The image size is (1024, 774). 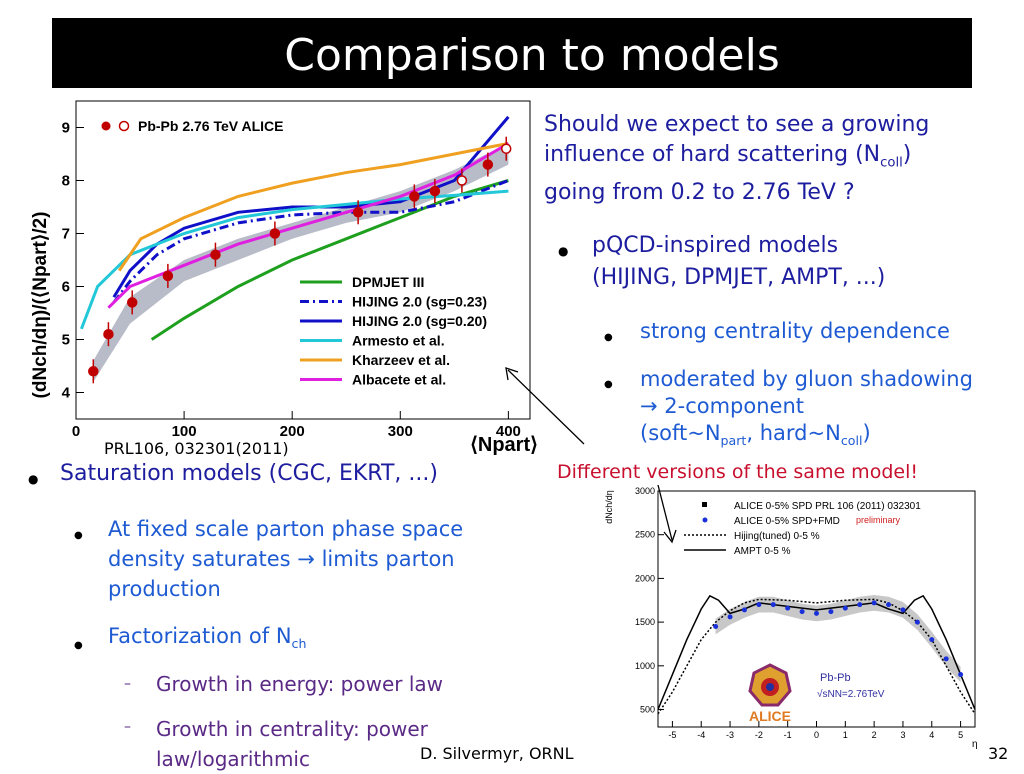 What do you see at coordinates (164, 589) in the screenshot?
I see `fixed-line-3: production` at bounding box center [164, 589].